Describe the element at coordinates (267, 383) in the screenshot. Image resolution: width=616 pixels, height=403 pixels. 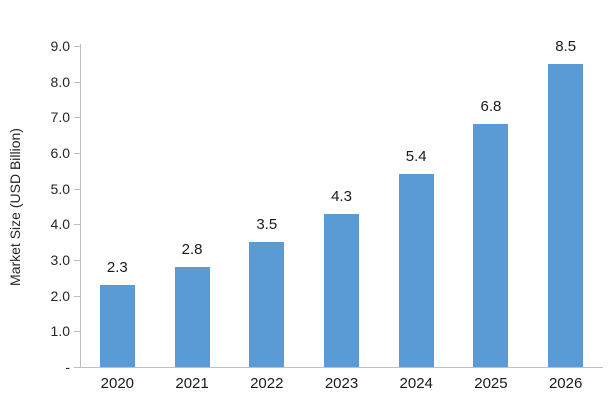
I see `x-tick-label: 2022` at that location.